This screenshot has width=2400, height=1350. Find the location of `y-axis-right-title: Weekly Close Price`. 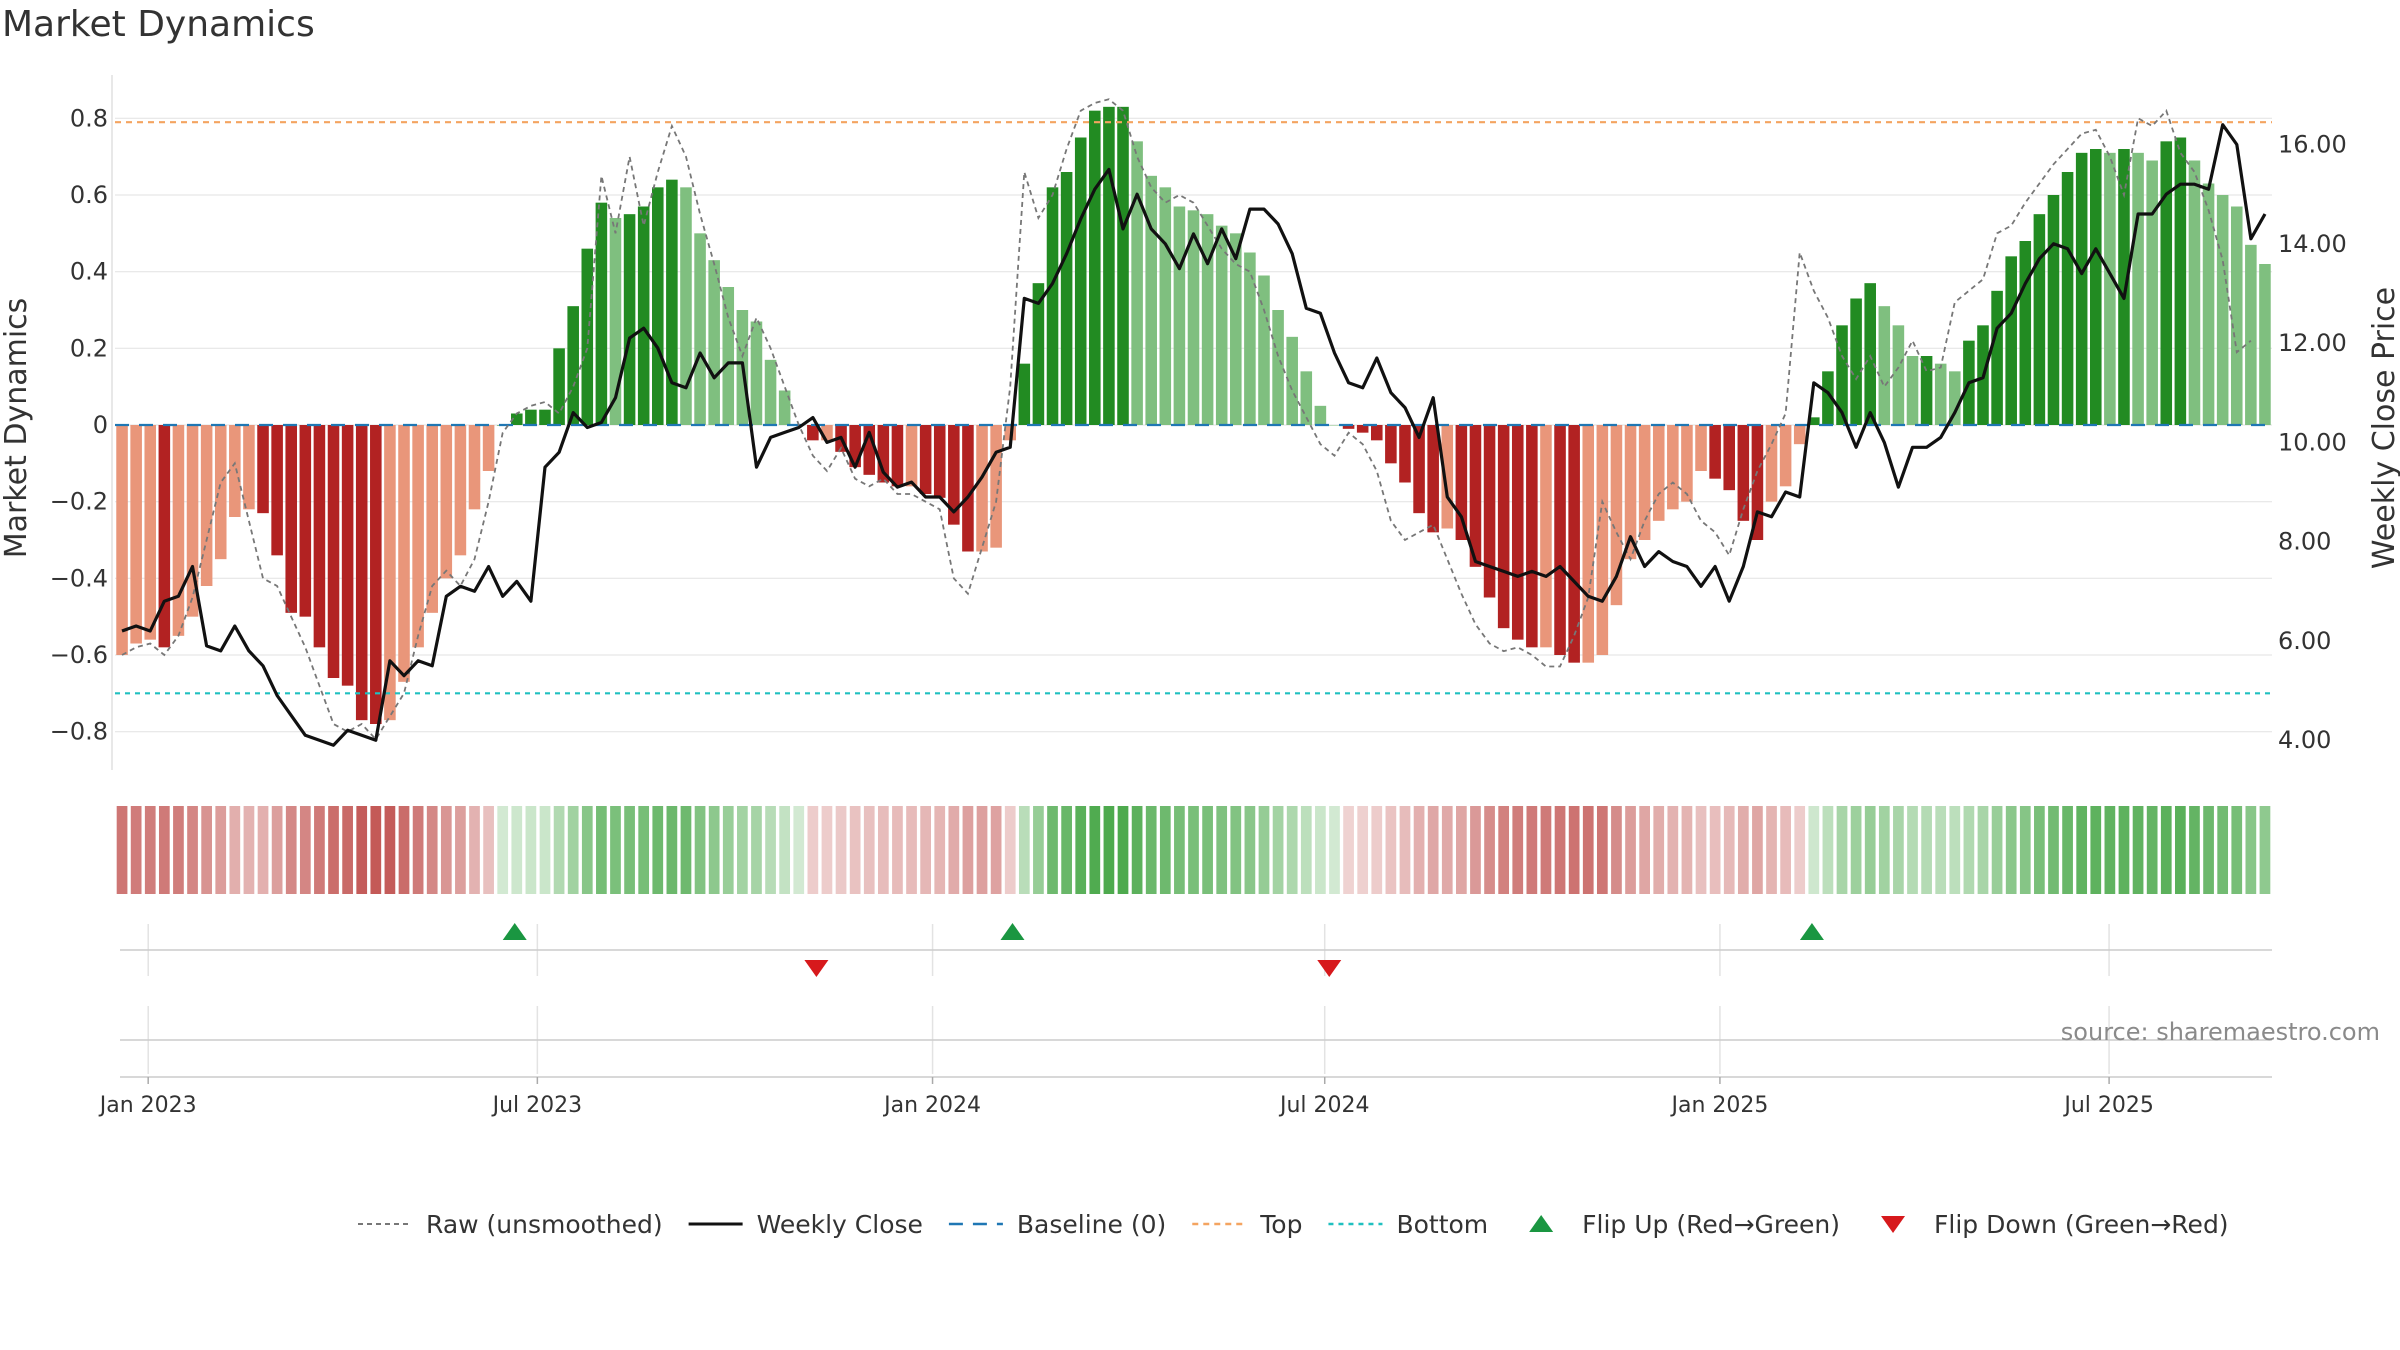

y-axis-right-title: Weekly Close Price is located at coordinates (2383, 428).